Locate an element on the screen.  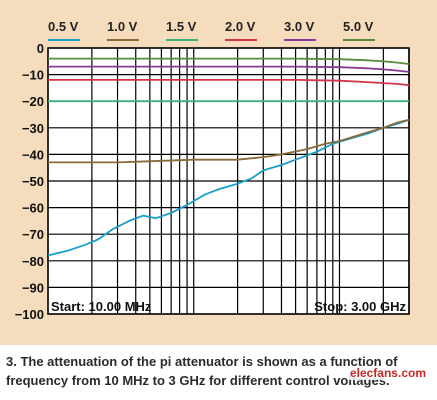
y-tick-label: −100 is located at coordinates (29, 314).